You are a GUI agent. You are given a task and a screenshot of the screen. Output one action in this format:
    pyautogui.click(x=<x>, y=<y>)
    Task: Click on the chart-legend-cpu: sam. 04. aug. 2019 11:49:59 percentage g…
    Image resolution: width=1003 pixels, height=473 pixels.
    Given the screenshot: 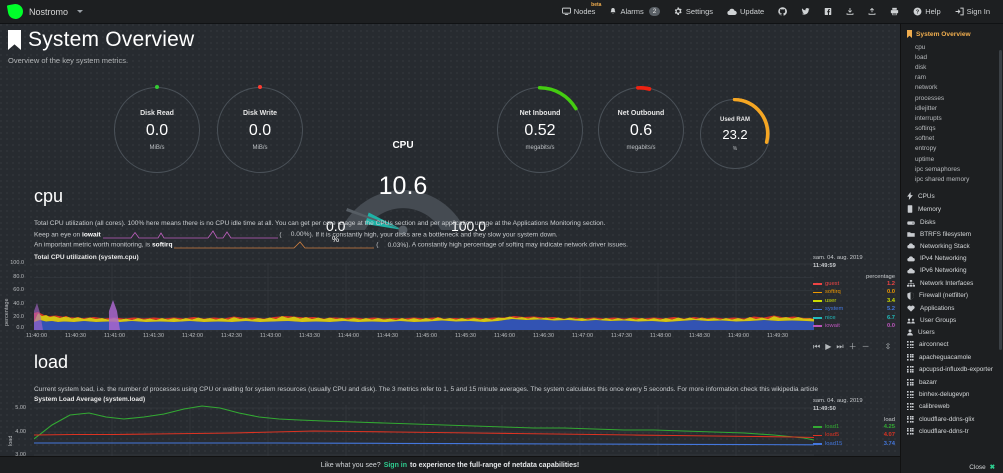 What is the action you would take?
    pyautogui.click(x=854, y=303)
    